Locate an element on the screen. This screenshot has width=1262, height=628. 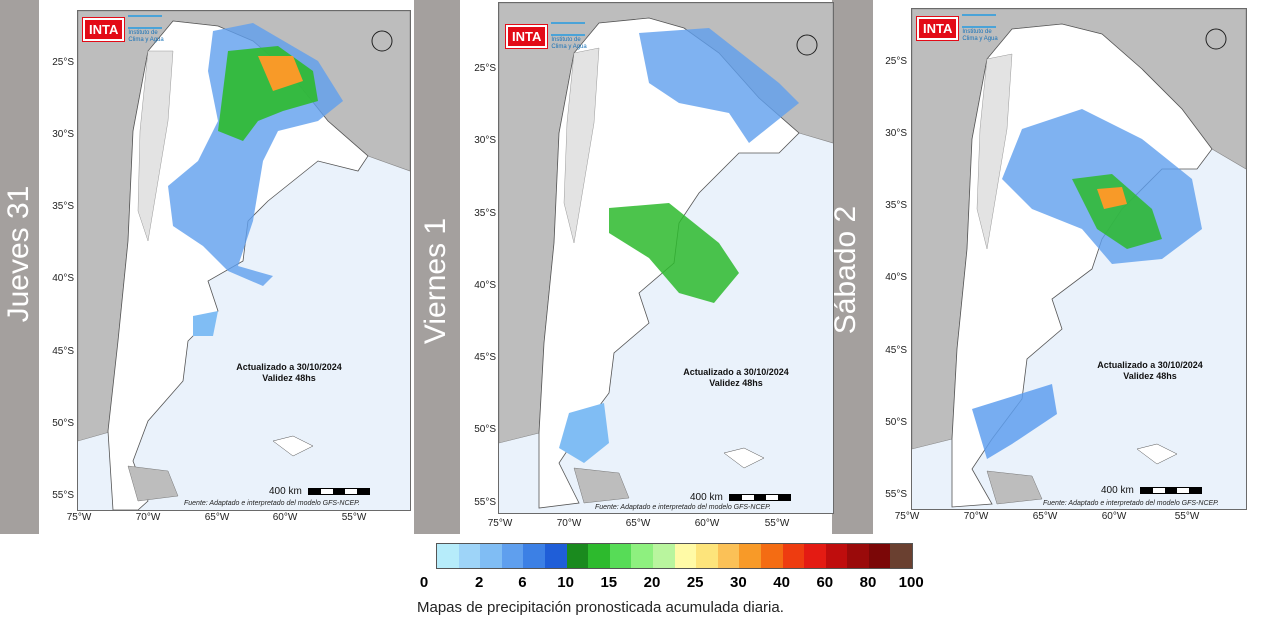
day-label-2: Viernes 1 is located at coordinates (435, 281).